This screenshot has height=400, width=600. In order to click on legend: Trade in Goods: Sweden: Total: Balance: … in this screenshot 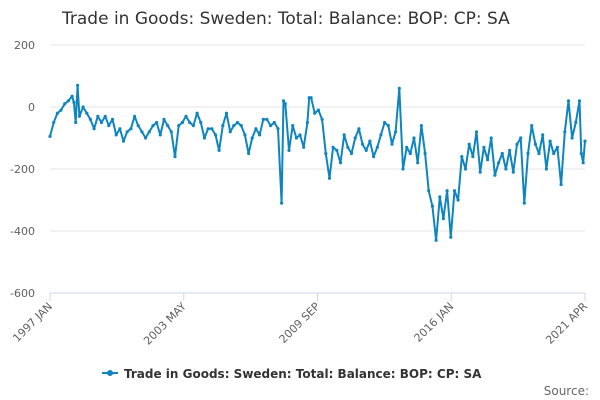, I will do `click(292, 374)`.